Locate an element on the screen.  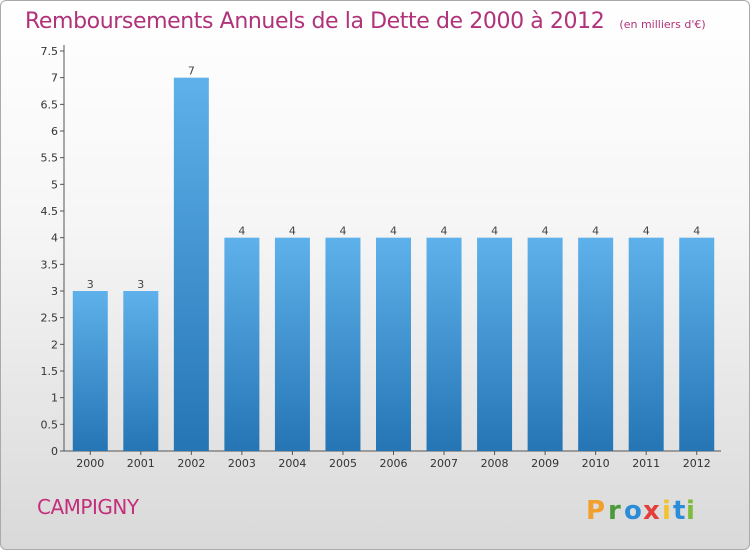
x-tick-label: 2008 is located at coordinates (495, 463).